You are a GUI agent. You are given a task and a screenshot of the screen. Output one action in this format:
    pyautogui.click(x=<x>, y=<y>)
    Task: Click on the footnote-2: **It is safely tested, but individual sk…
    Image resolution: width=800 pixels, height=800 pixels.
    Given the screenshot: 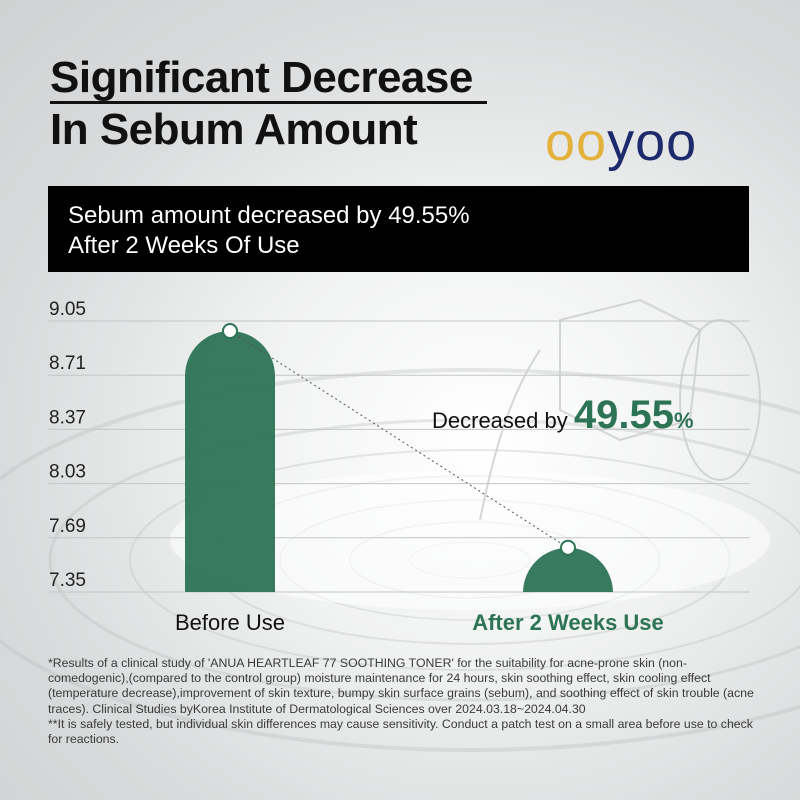 What is the action you would take?
    pyautogui.click(x=400, y=731)
    